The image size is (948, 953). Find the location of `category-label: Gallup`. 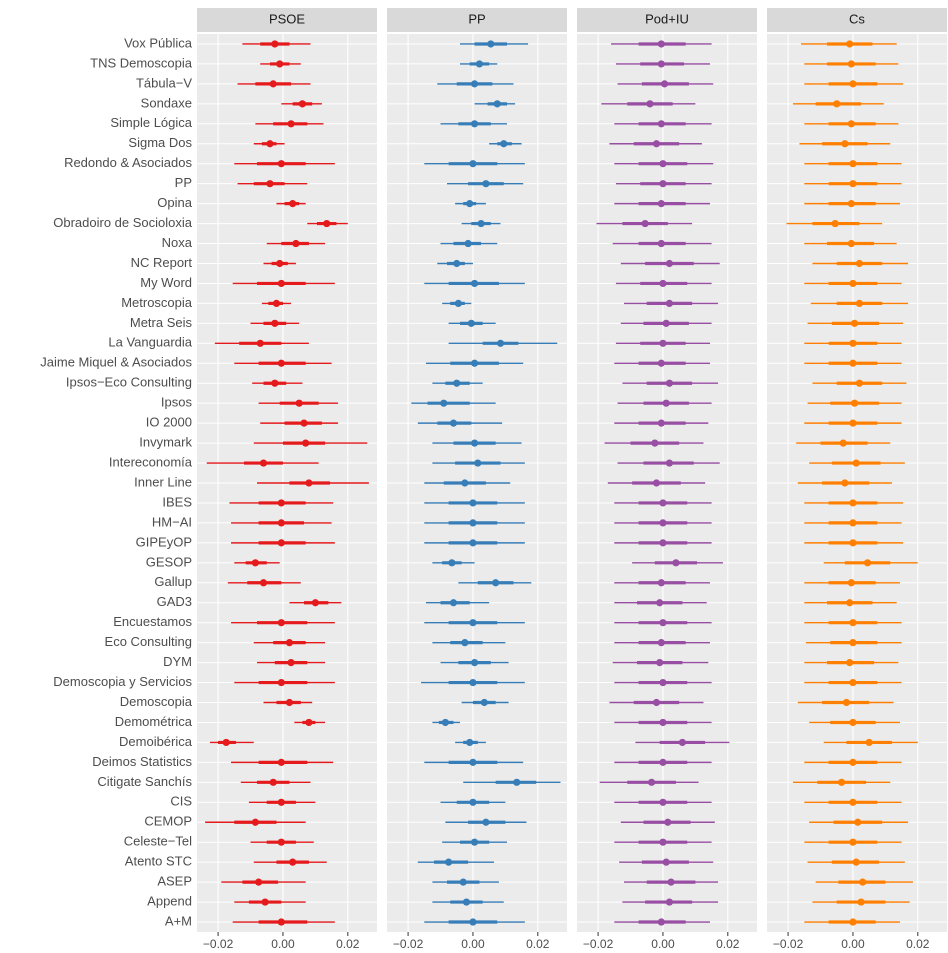

category-label: Gallup is located at coordinates (173, 581).